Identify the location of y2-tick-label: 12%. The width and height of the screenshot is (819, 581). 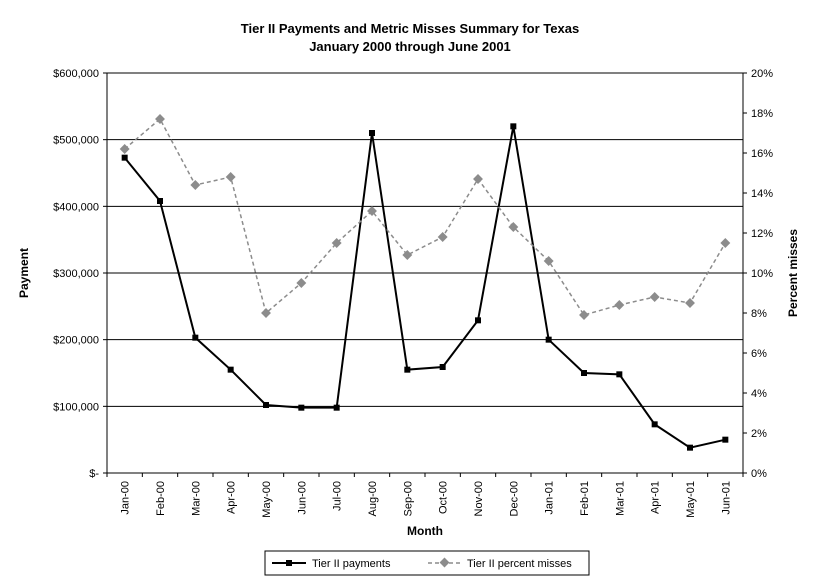
(762, 234).